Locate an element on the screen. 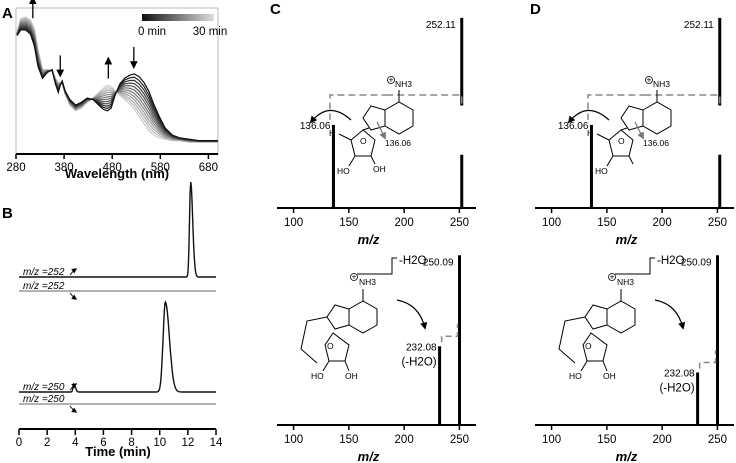  D-bottom-x-label: m/z is located at coordinates (627, 456).